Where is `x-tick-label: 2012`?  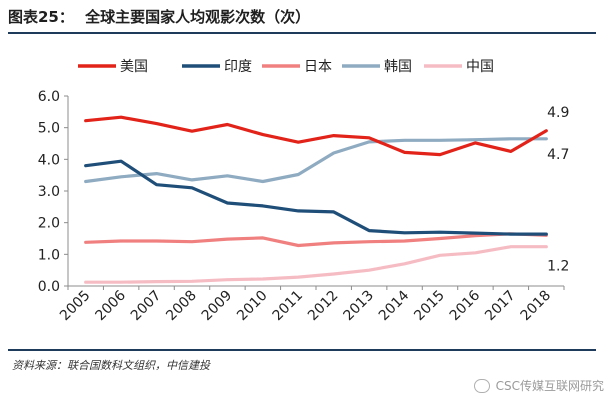
x-tick-label: 2012 is located at coordinates (323, 306).